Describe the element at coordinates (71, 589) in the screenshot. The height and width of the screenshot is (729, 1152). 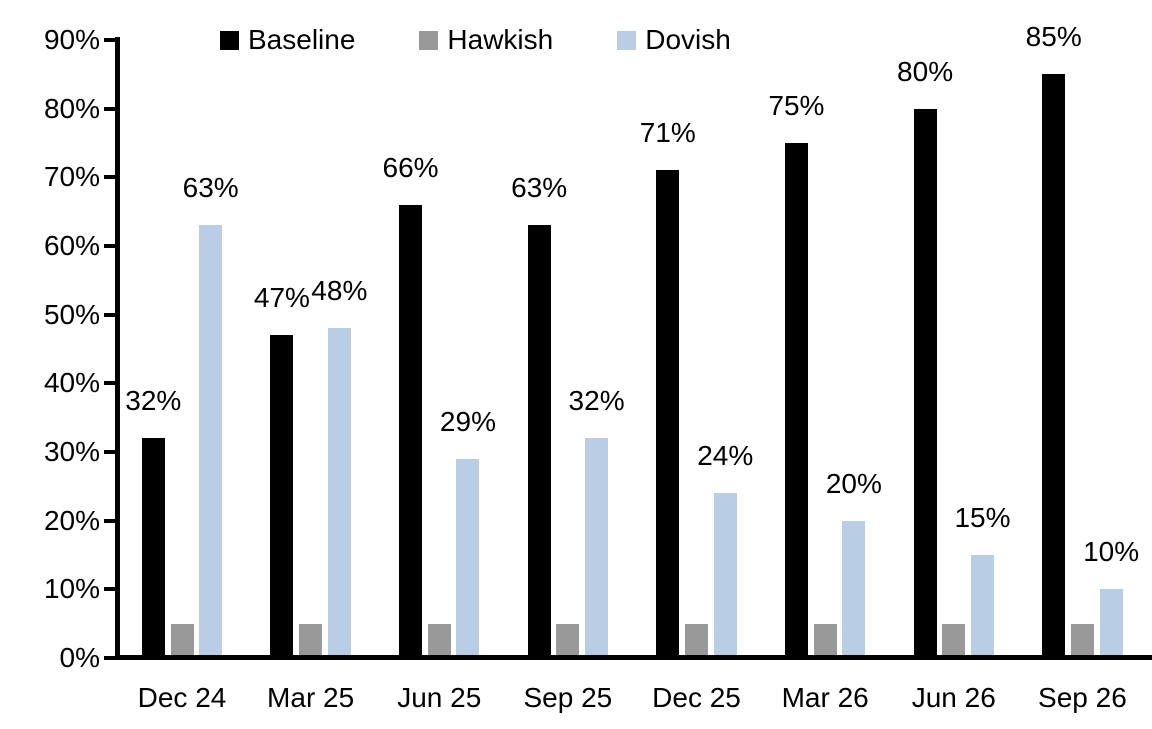
I see `y-axis-label-10: 10%` at that location.